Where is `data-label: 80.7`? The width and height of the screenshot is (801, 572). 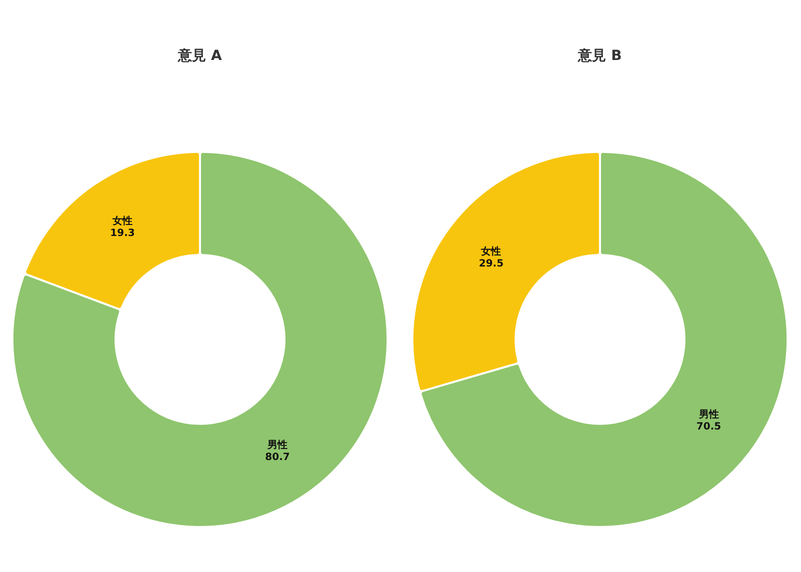 data-label: 80.7 is located at coordinates (277, 457).